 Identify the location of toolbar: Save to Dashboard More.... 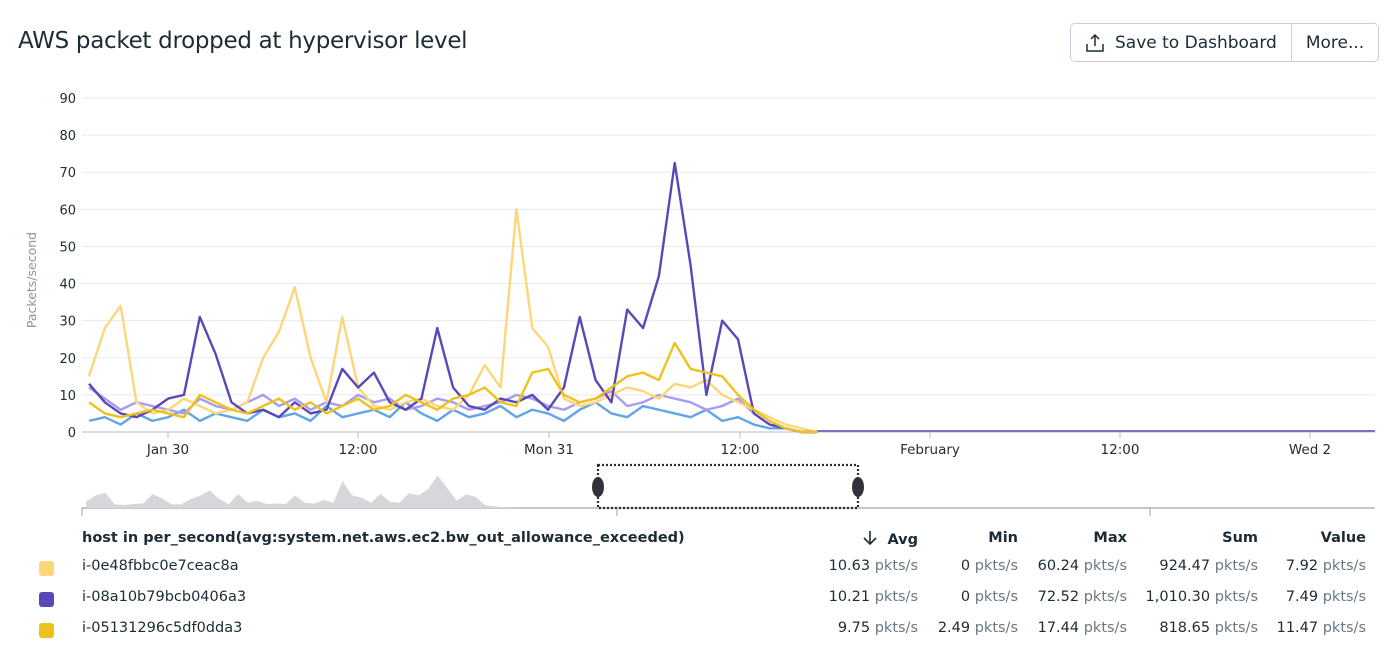
(1225, 42).